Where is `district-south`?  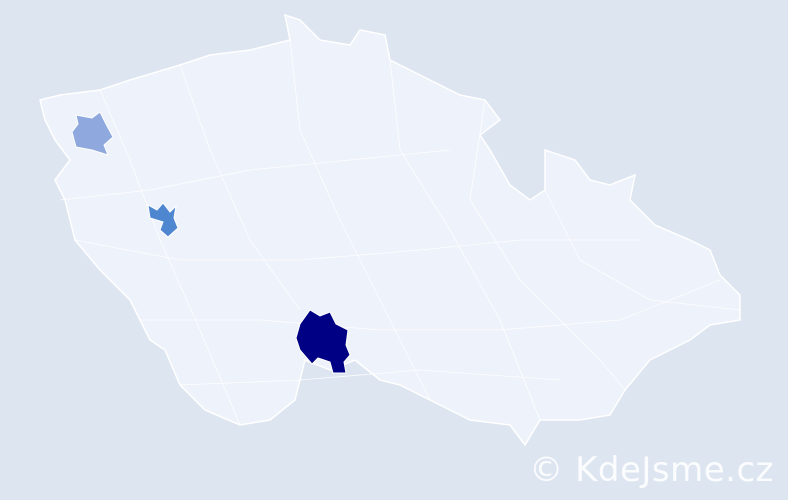
district-south is located at coordinates (323, 341).